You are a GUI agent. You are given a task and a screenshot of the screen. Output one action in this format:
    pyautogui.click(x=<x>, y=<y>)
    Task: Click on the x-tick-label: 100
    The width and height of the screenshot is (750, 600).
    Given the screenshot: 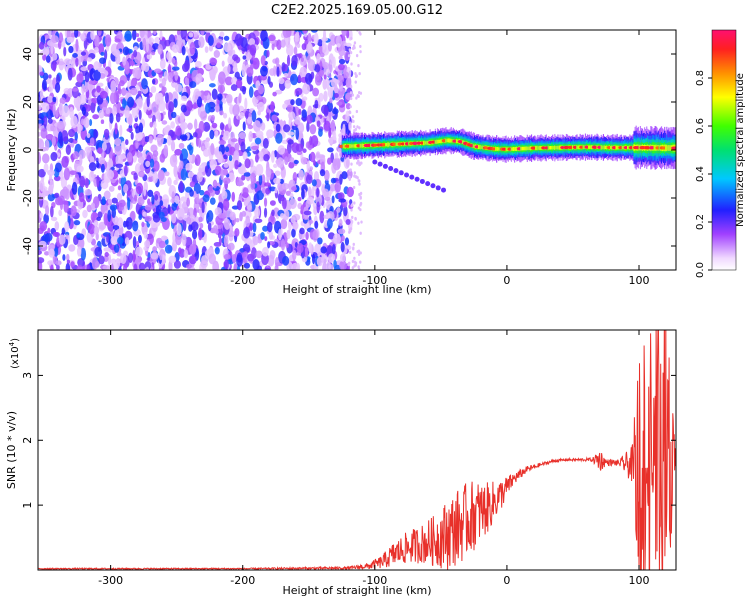 What is the action you would take?
    pyautogui.click(x=639, y=280)
    